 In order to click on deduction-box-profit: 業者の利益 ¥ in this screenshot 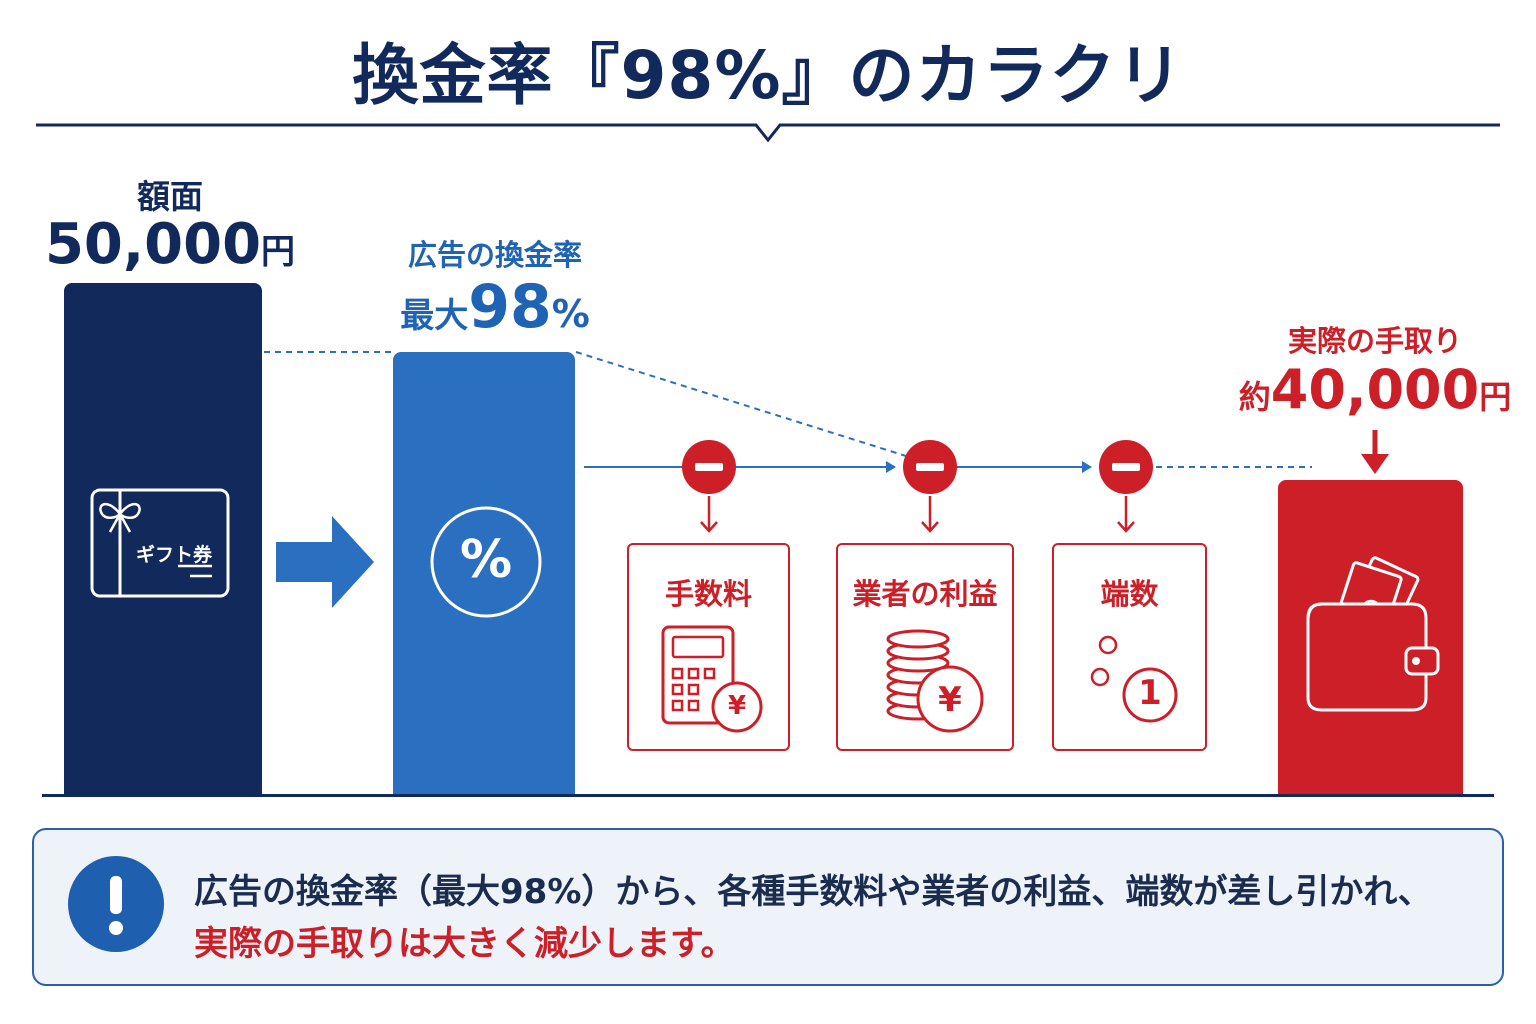, I will do `click(925, 647)`.